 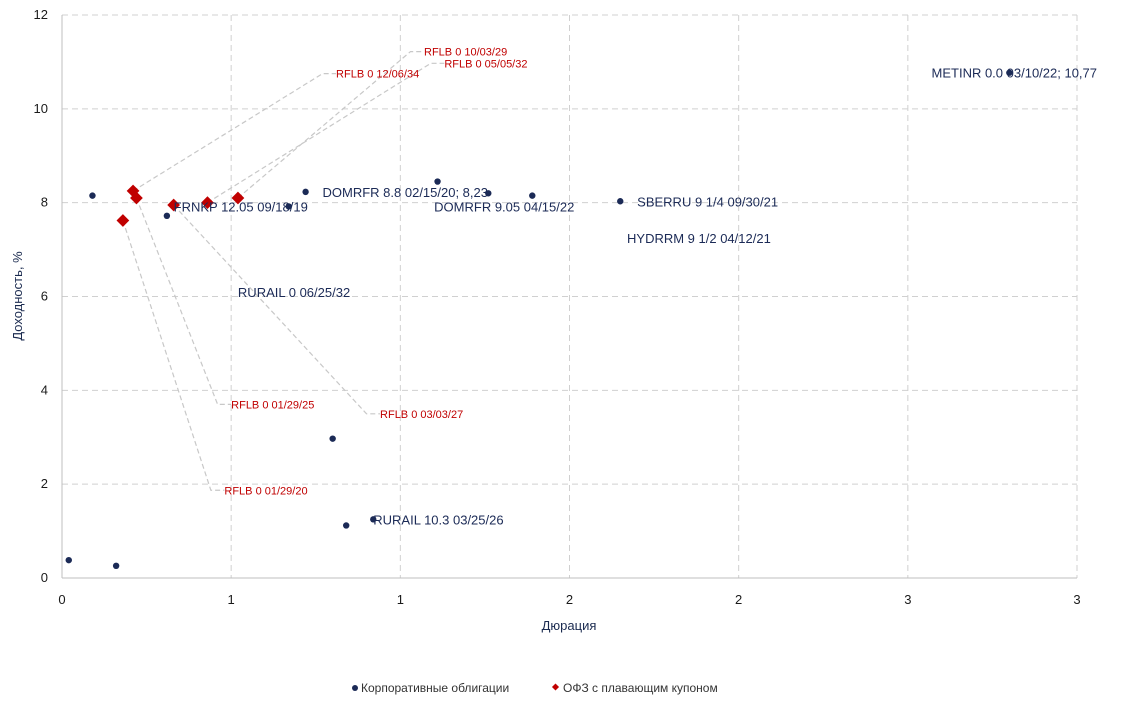 I want to click on y-tick-label: 8, so click(x=44, y=202).